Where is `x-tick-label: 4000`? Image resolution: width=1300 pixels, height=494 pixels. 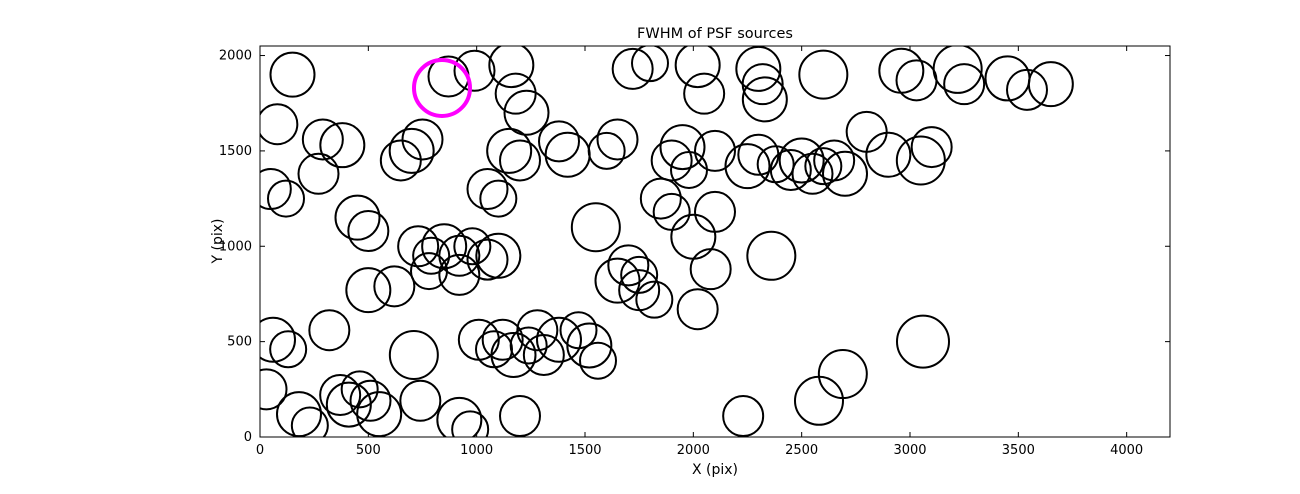
x-tick-label: 4000 is located at coordinates (1126, 450).